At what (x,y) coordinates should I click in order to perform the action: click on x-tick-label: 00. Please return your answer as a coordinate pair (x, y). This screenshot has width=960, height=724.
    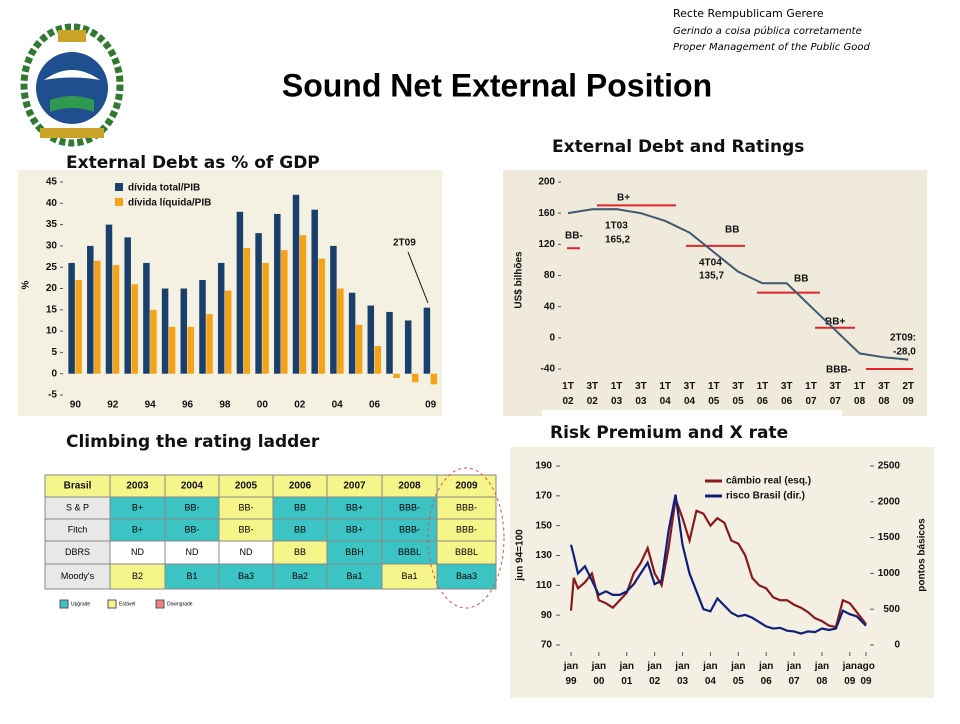
    Looking at the image, I should click on (263, 405).